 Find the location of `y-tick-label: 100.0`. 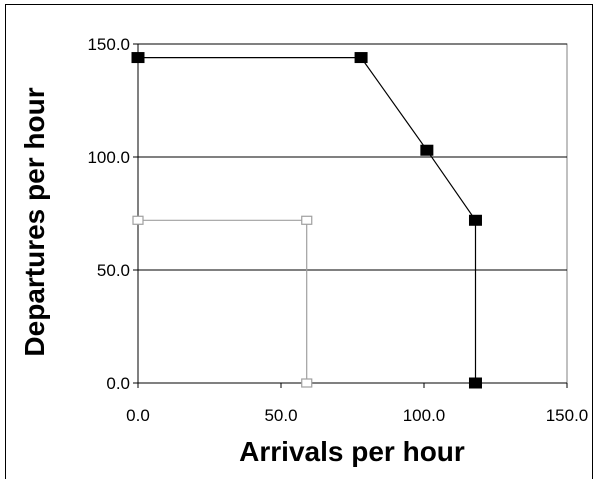

y-tick-label: 100.0 is located at coordinates (108, 157).